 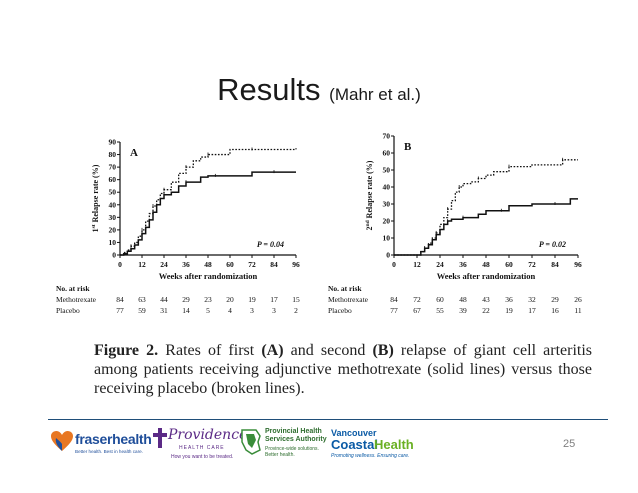 What do you see at coordinates (296, 310) in the screenshot?
I see `chart-a-risk-value: 2` at bounding box center [296, 310].